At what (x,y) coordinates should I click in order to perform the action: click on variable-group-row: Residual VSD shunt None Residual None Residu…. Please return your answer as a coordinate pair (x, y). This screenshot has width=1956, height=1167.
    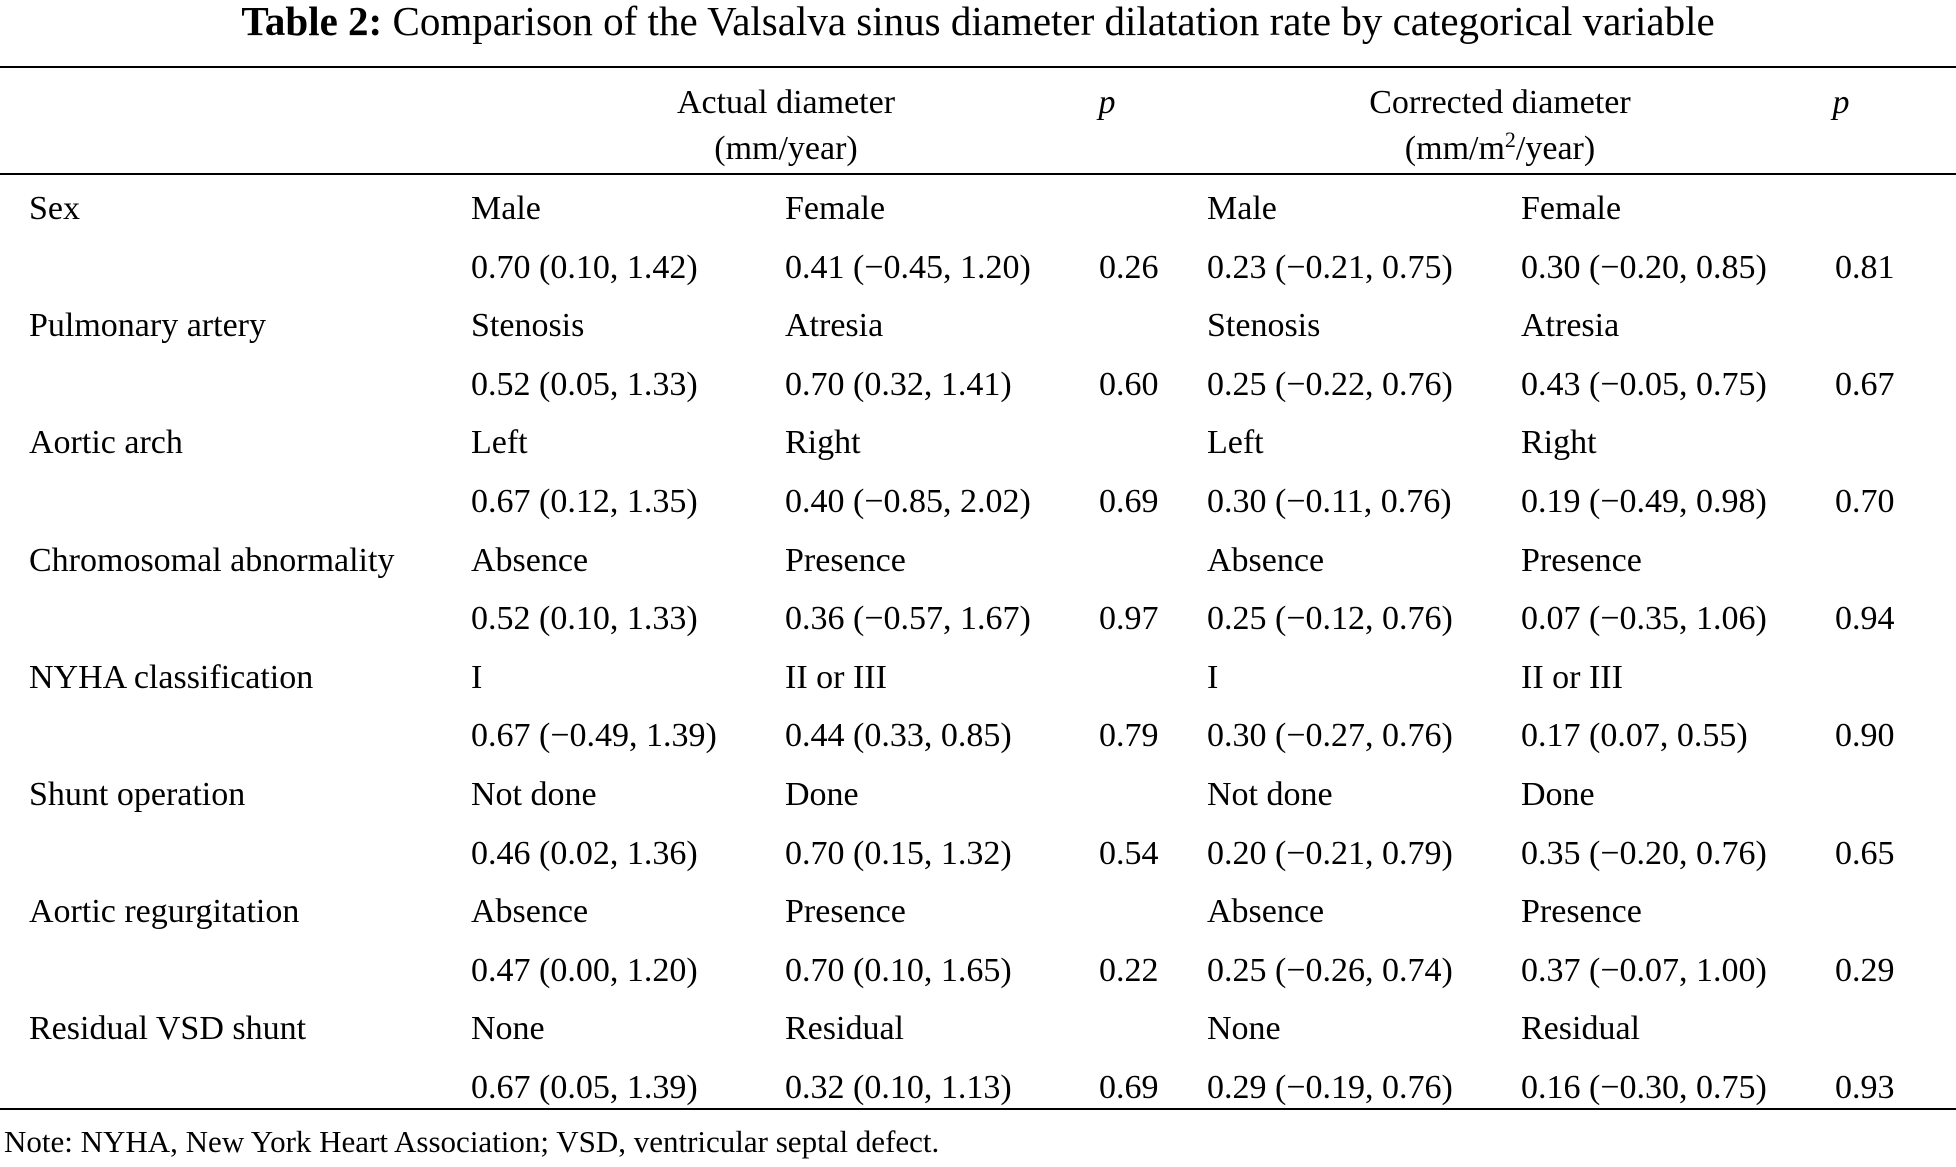
    Looking at the image, I should click on (978, 1029).